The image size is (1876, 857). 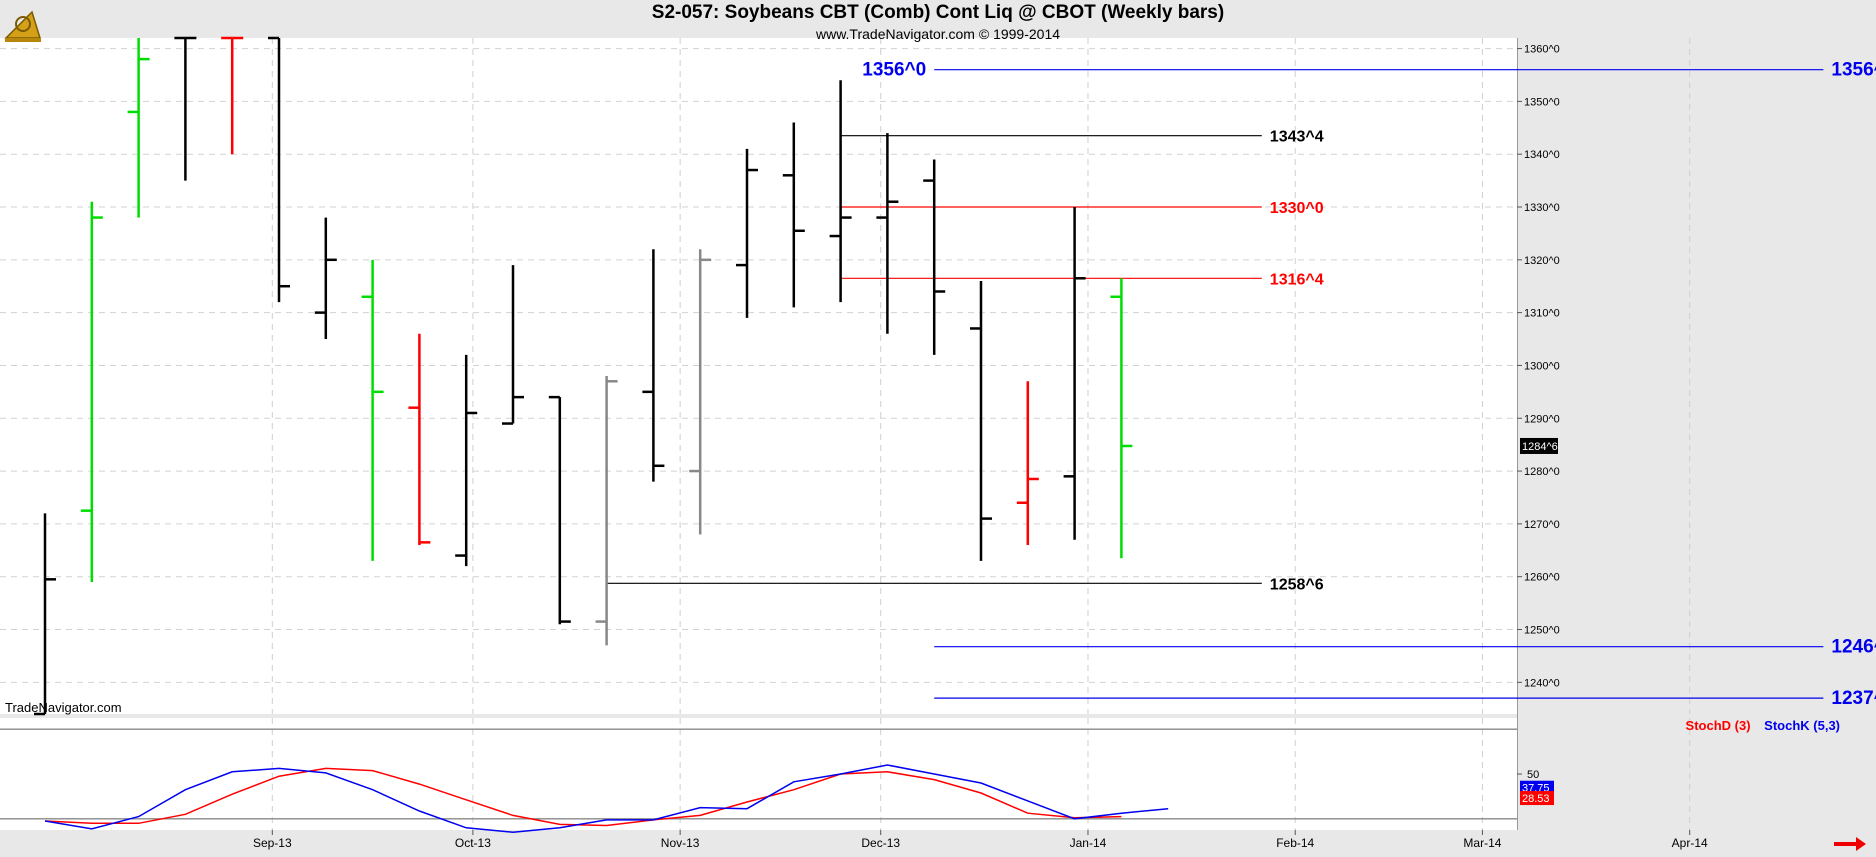 I want to click on chart-subtitle: www.TradeNavigator.com © 1999-2014, so click(x=938, y=34).